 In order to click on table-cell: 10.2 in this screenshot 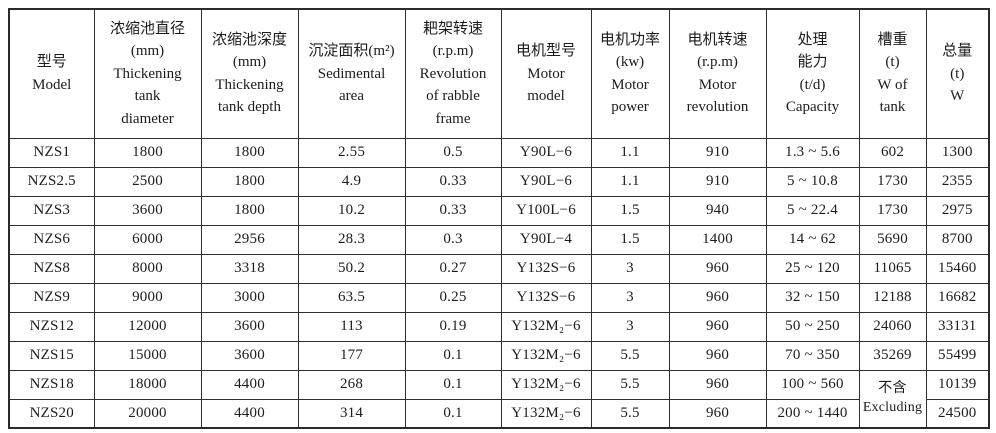, I will do `click(351, 210)`.